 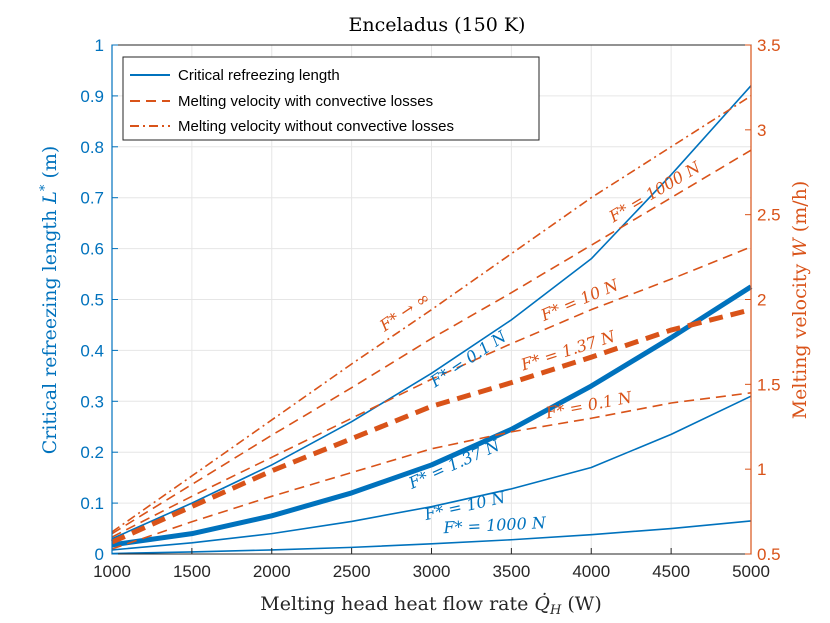 I want to click on x-axis-label: Melting head heat flow rate Q̇H (W), so click(x=431, y=605).